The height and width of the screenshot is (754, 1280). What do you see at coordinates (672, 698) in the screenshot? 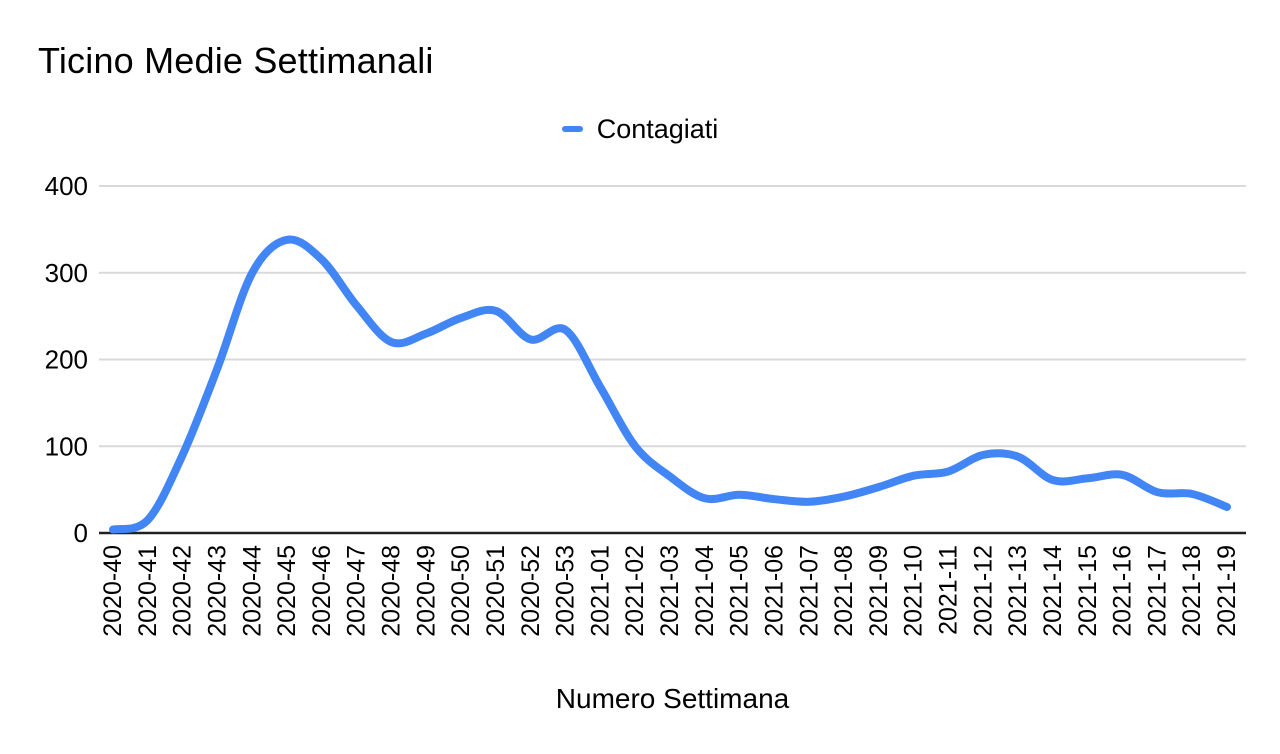
I see `x-axis-title: Numero Settimana` at bounding box center [672, 698].